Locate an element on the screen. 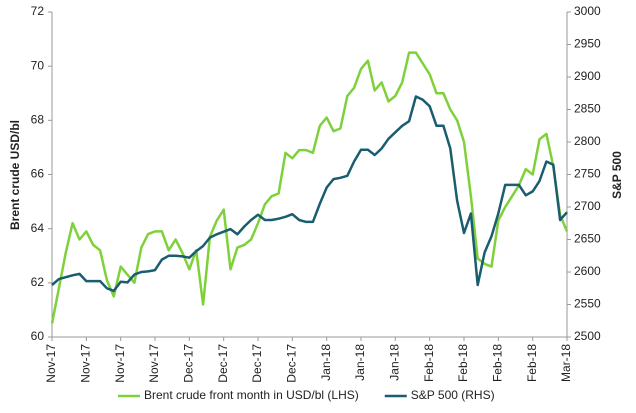 The height and width of the screenshot is (413, 636). y2-tick-label: 2550 is located at coordinates (587, 304).